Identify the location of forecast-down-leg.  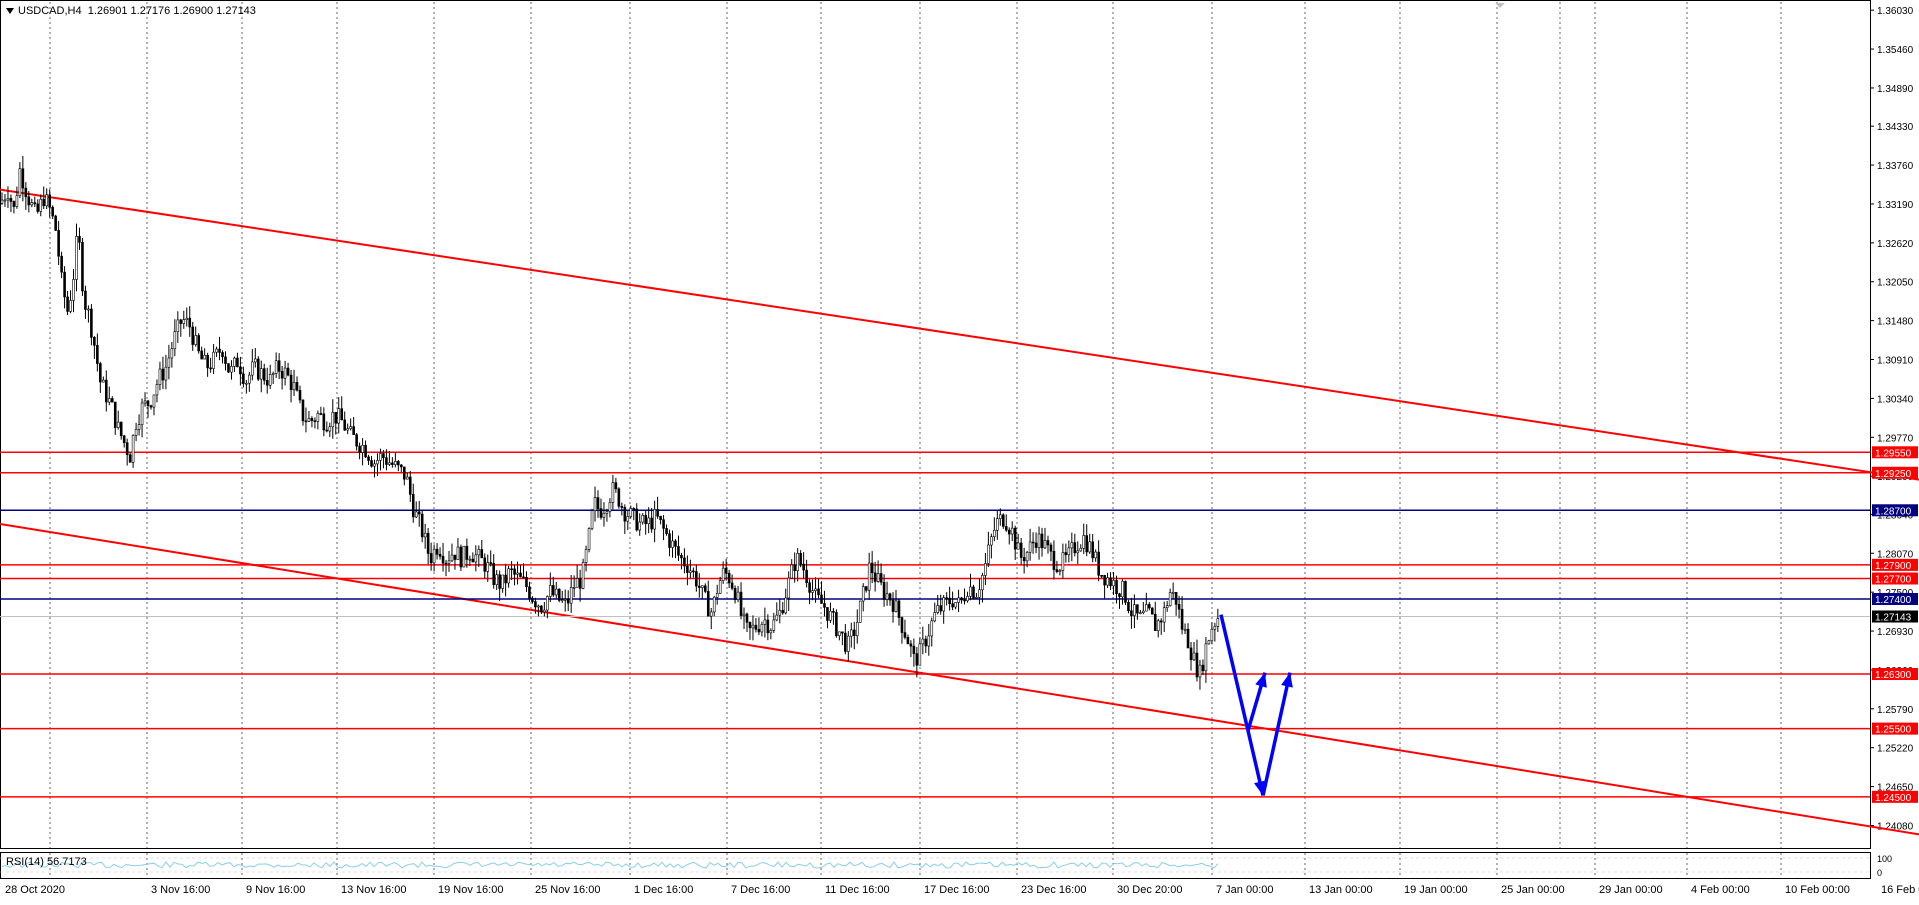
(1234, 673).